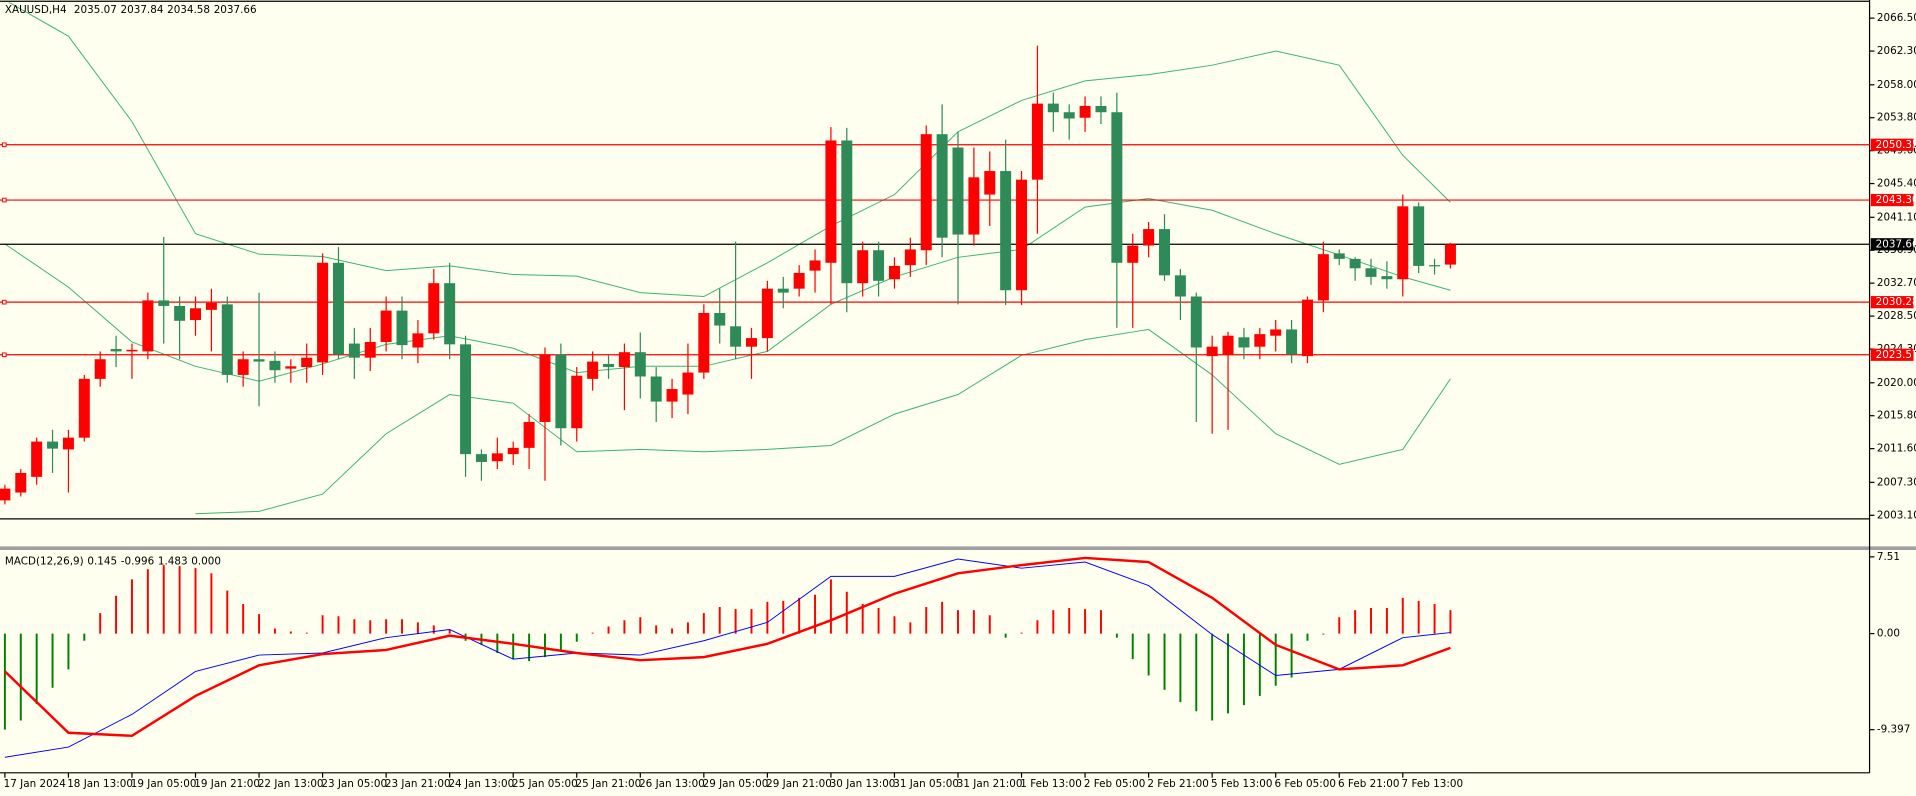 The image size is (1916, 796). I want to click on level-tag-label: 2023.57, so click(1896, 355).